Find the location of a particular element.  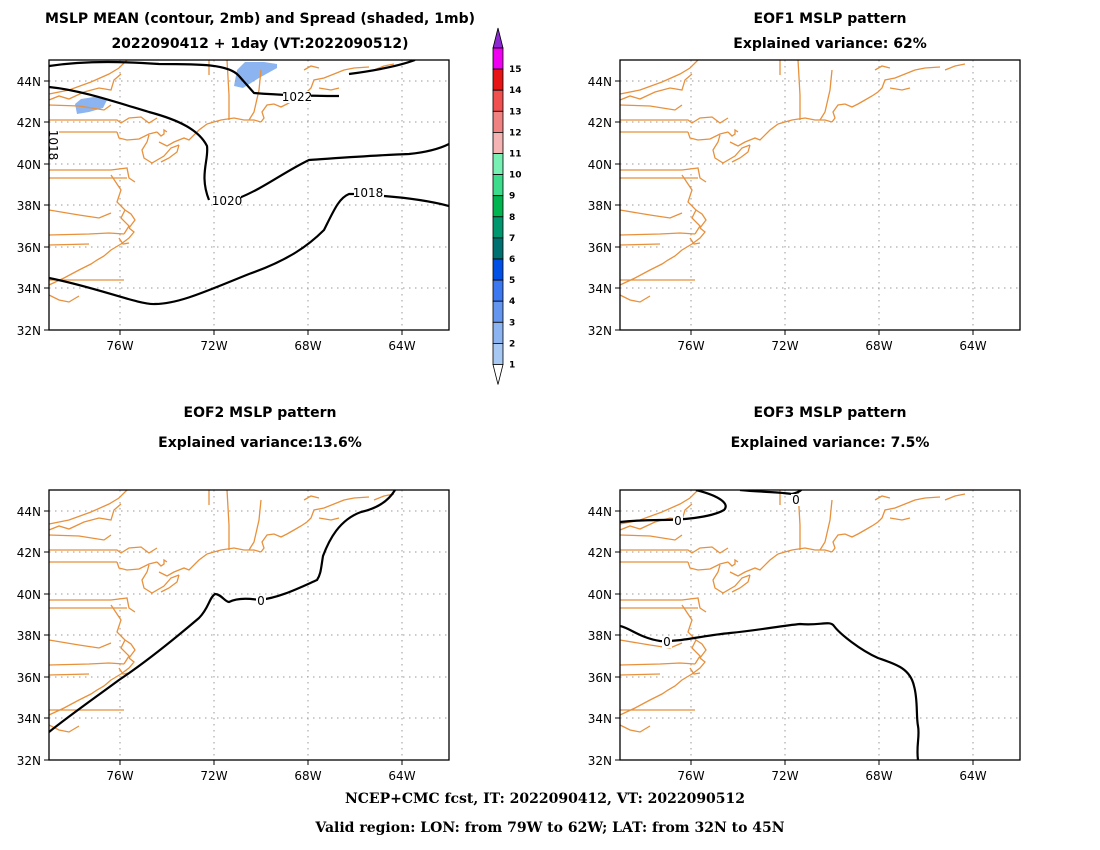

colorbar-label: 2 is located at coordinates (512, 344).